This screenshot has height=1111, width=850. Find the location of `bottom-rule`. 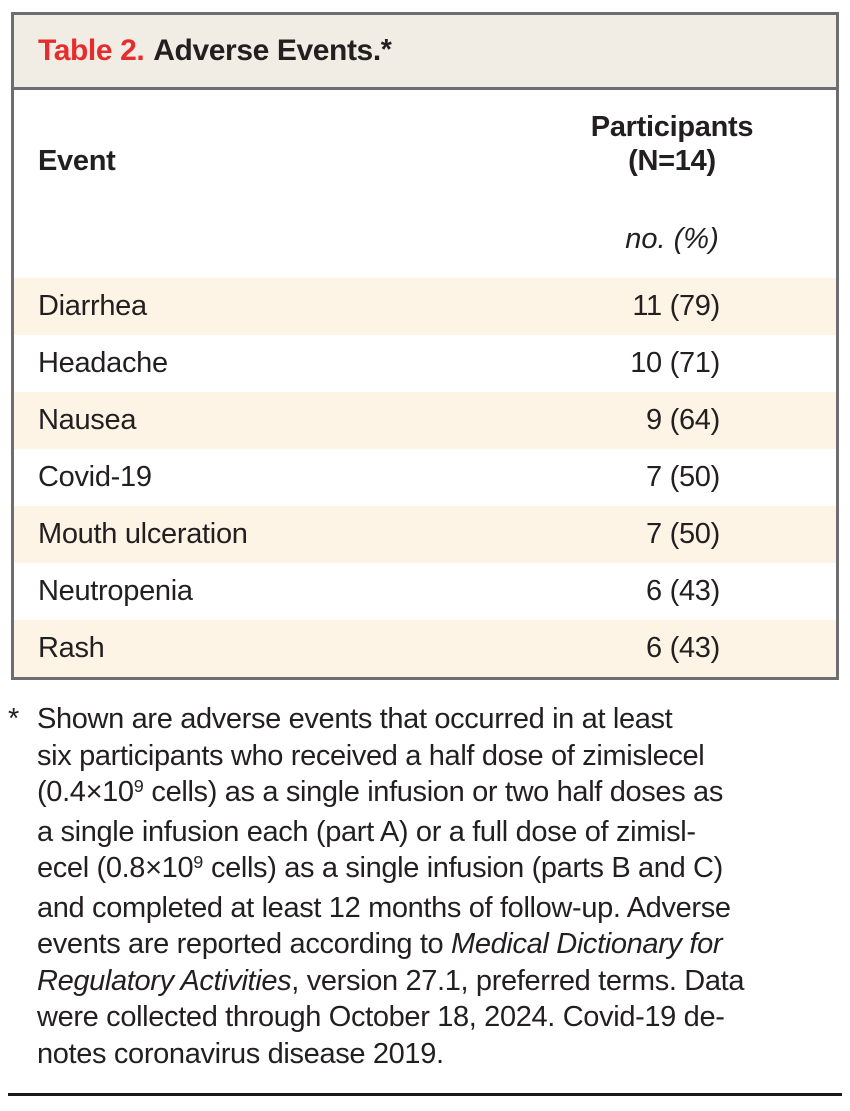

bottom-rule is located at coordinates (425, 1094).